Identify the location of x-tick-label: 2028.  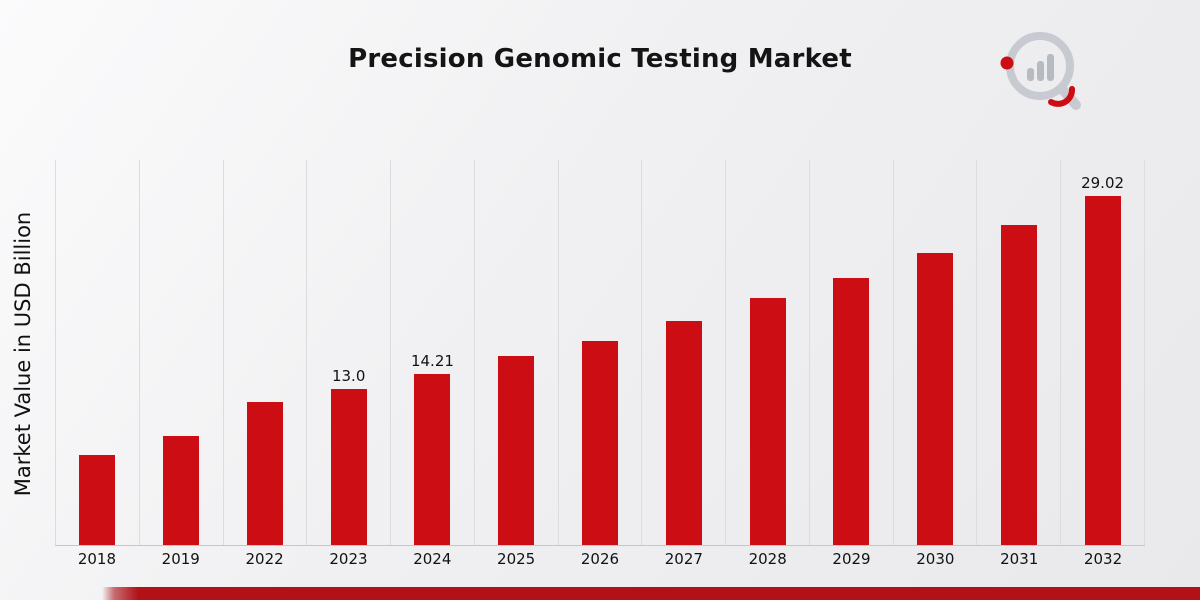
(767, 559).